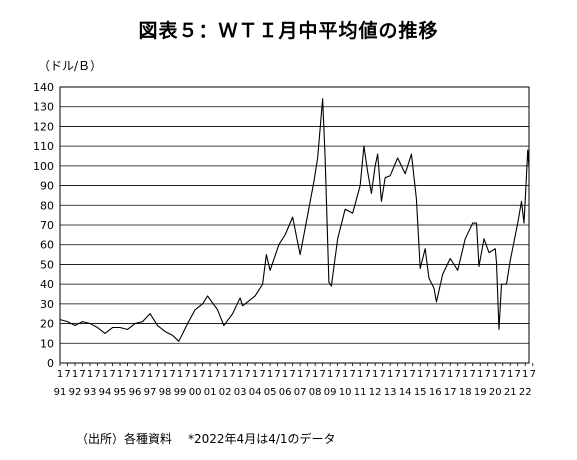 This screenshot has height=460, width=577. What do you see at coordinates (50, 363) in the screenshot?
I see `y-tick-label: 0` at bounding box center [50, 363].